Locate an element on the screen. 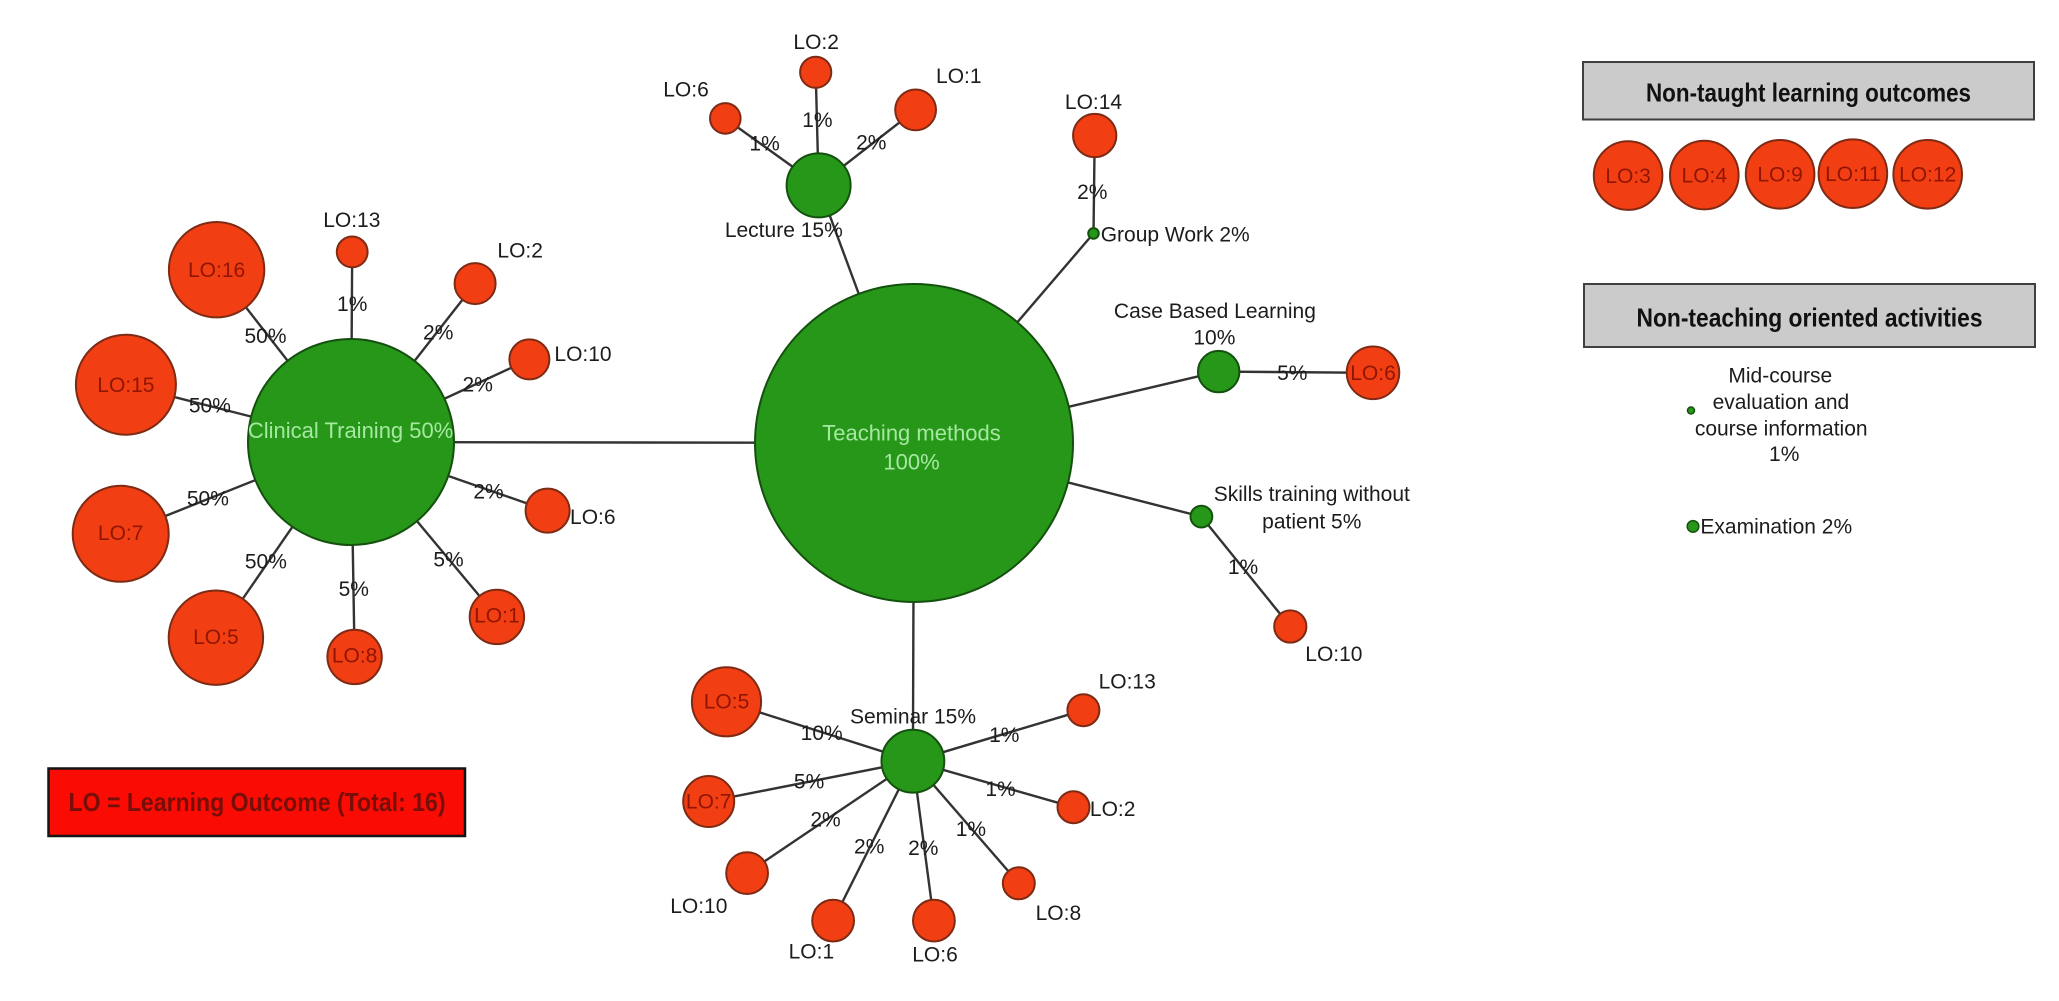  svg-text: Group Work 2% is located at coordinates (1175, 235).